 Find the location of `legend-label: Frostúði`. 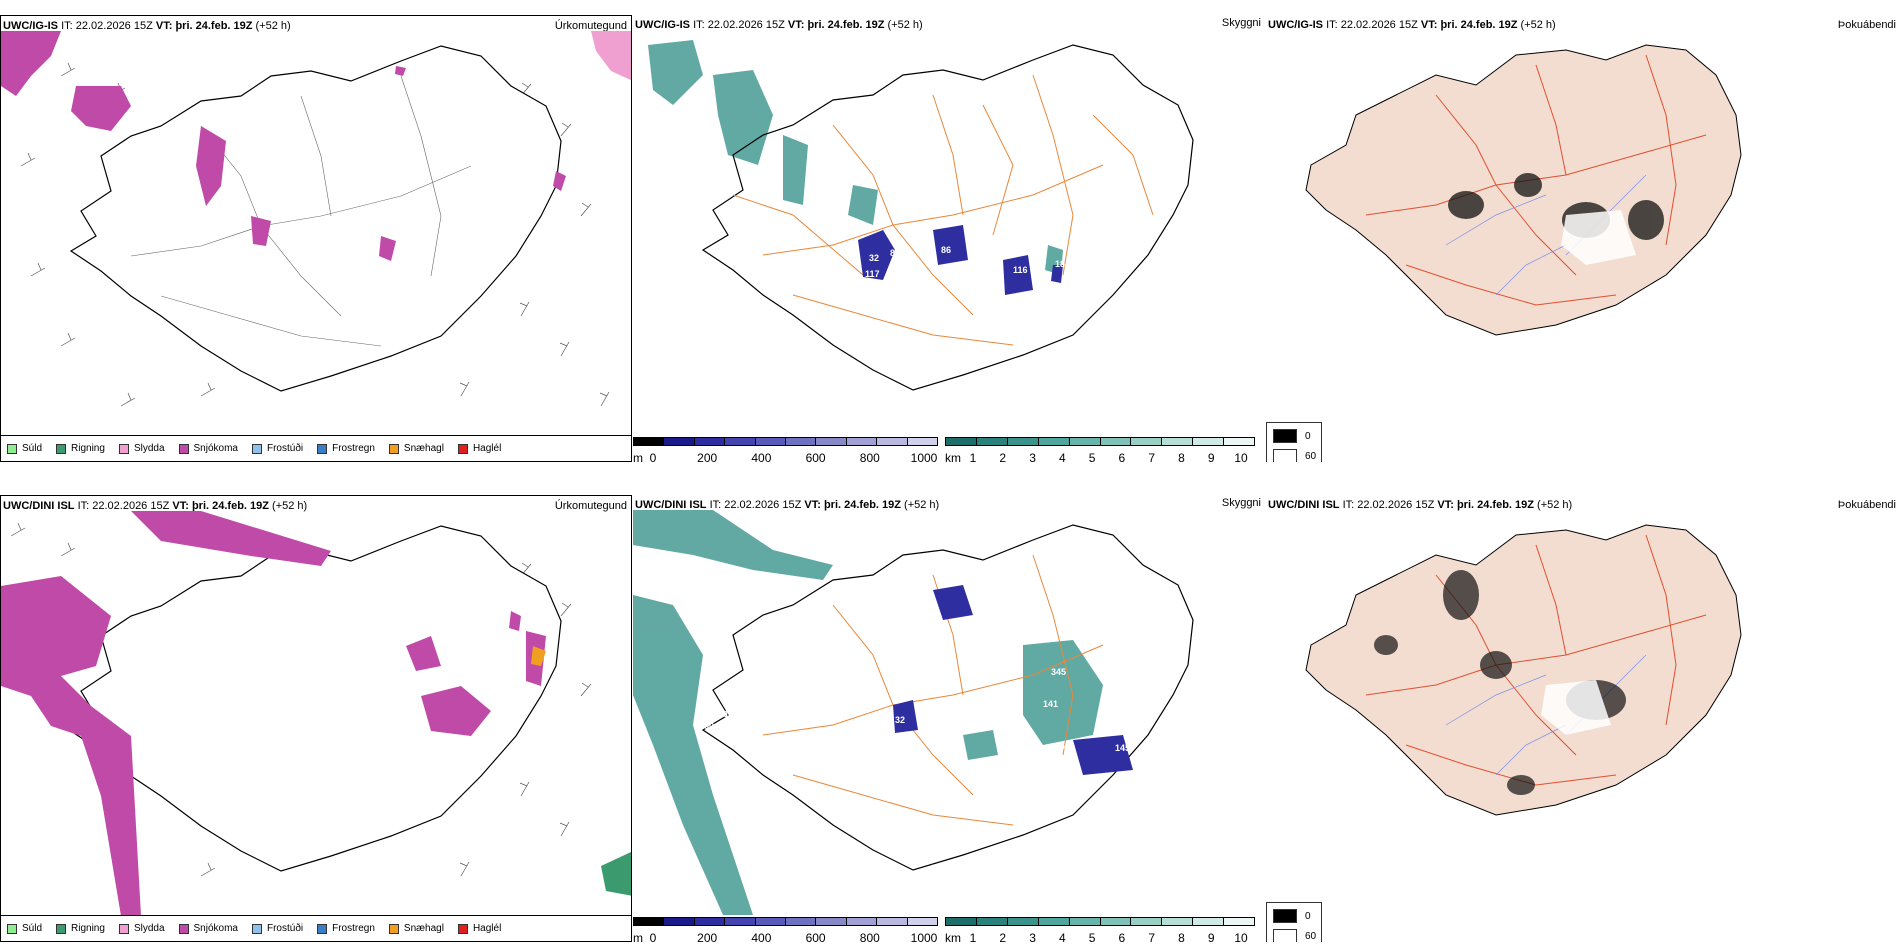

legend-label: Frostúði is located at coordinates (285, 448).